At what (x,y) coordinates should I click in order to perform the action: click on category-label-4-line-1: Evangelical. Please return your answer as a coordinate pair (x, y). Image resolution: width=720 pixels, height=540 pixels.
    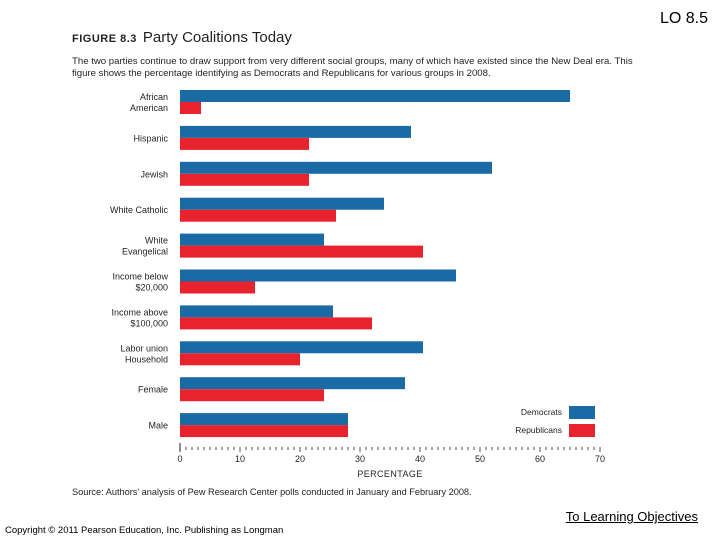
    Looking at the image, I should click on (145, 252).